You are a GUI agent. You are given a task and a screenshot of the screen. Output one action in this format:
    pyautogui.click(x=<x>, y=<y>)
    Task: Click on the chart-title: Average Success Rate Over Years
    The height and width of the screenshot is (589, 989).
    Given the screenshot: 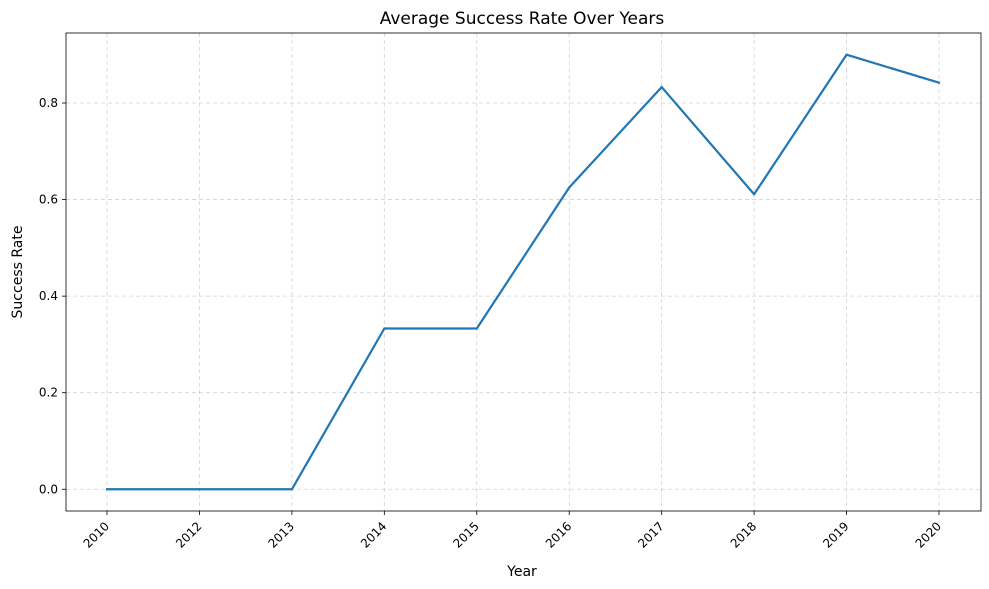 What is the action you would take?
    pyautogui.click(x=522, y=19)
    